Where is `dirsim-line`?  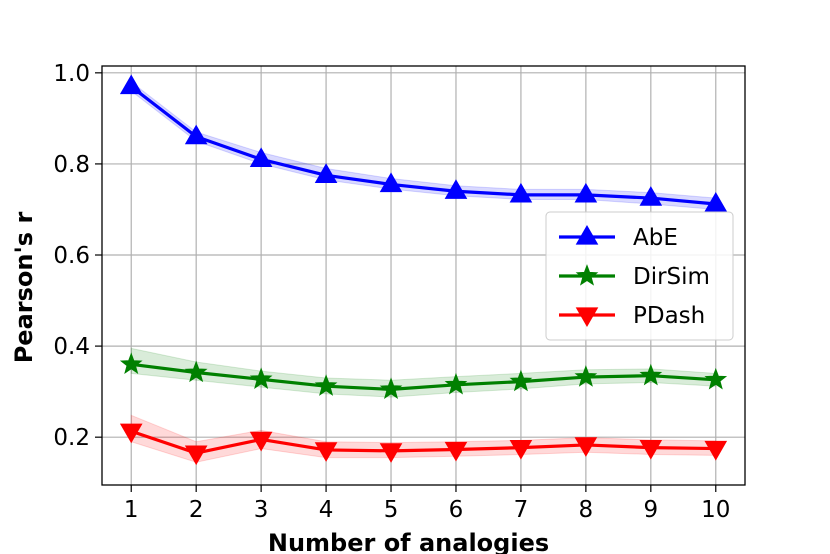
dirsim-line is located at coordinates (423, 376).